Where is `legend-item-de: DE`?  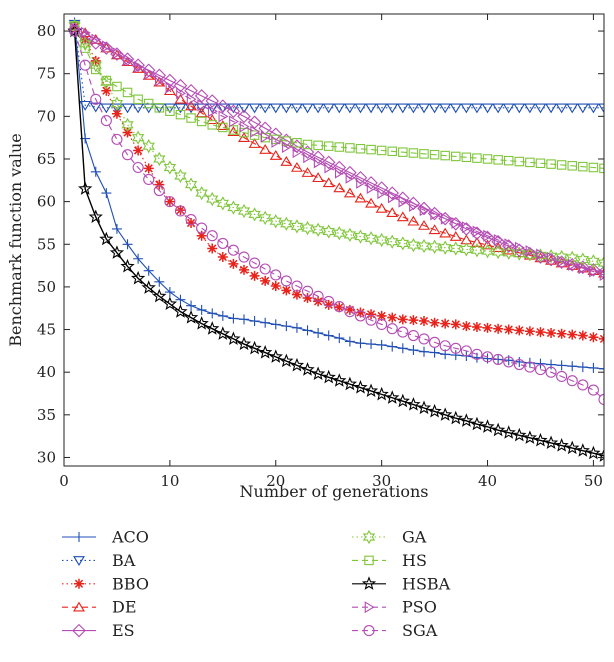 legend-item-de: DE is located at coordinates (99, 607).